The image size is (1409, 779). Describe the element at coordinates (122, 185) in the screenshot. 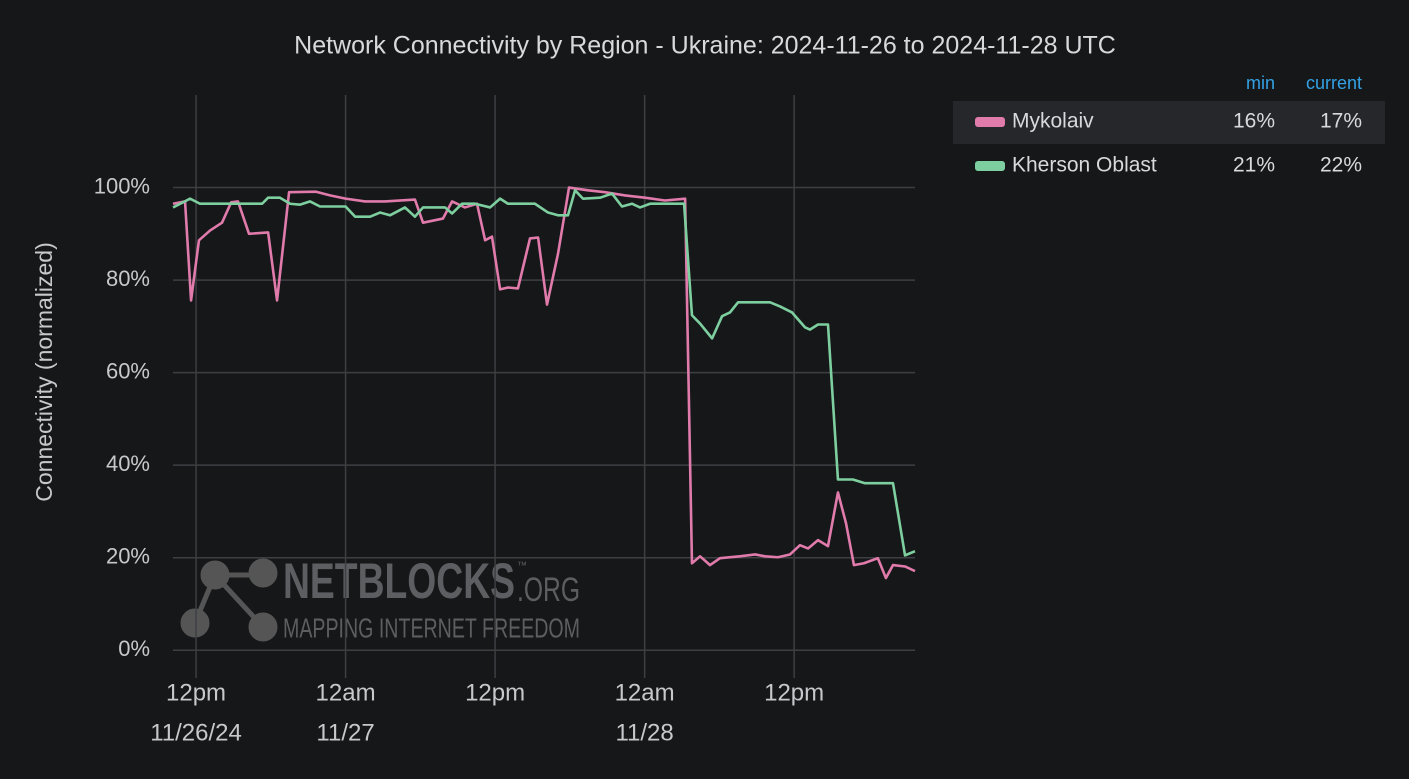

I see `y-tick-label: 100%` at that location.